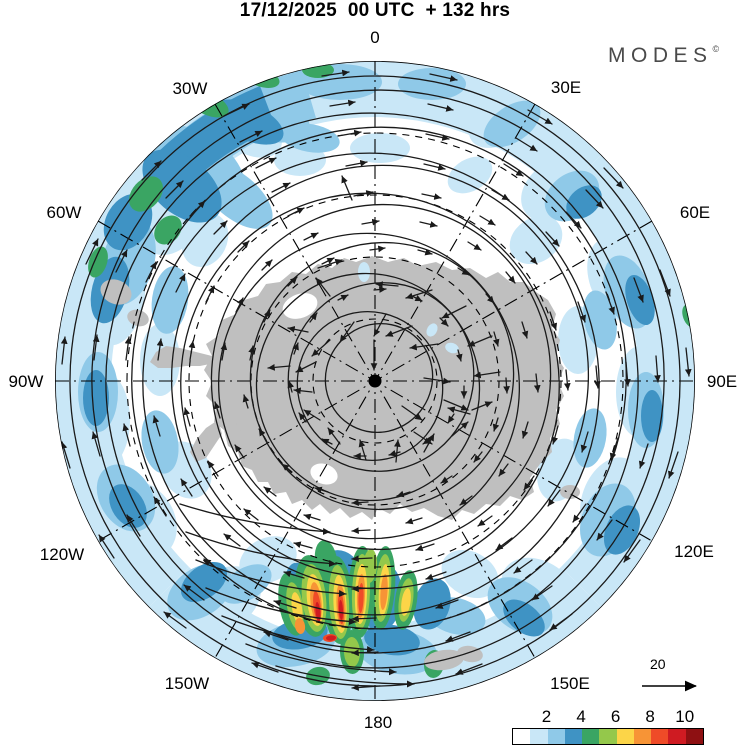 This screenshot has height=747, width=750. What do you see at coordinates (375, 10) in the screenshot?
I see `page-title: 17/12/2025 00 UTC + 132 hrs` at bounding box center [375, 10].